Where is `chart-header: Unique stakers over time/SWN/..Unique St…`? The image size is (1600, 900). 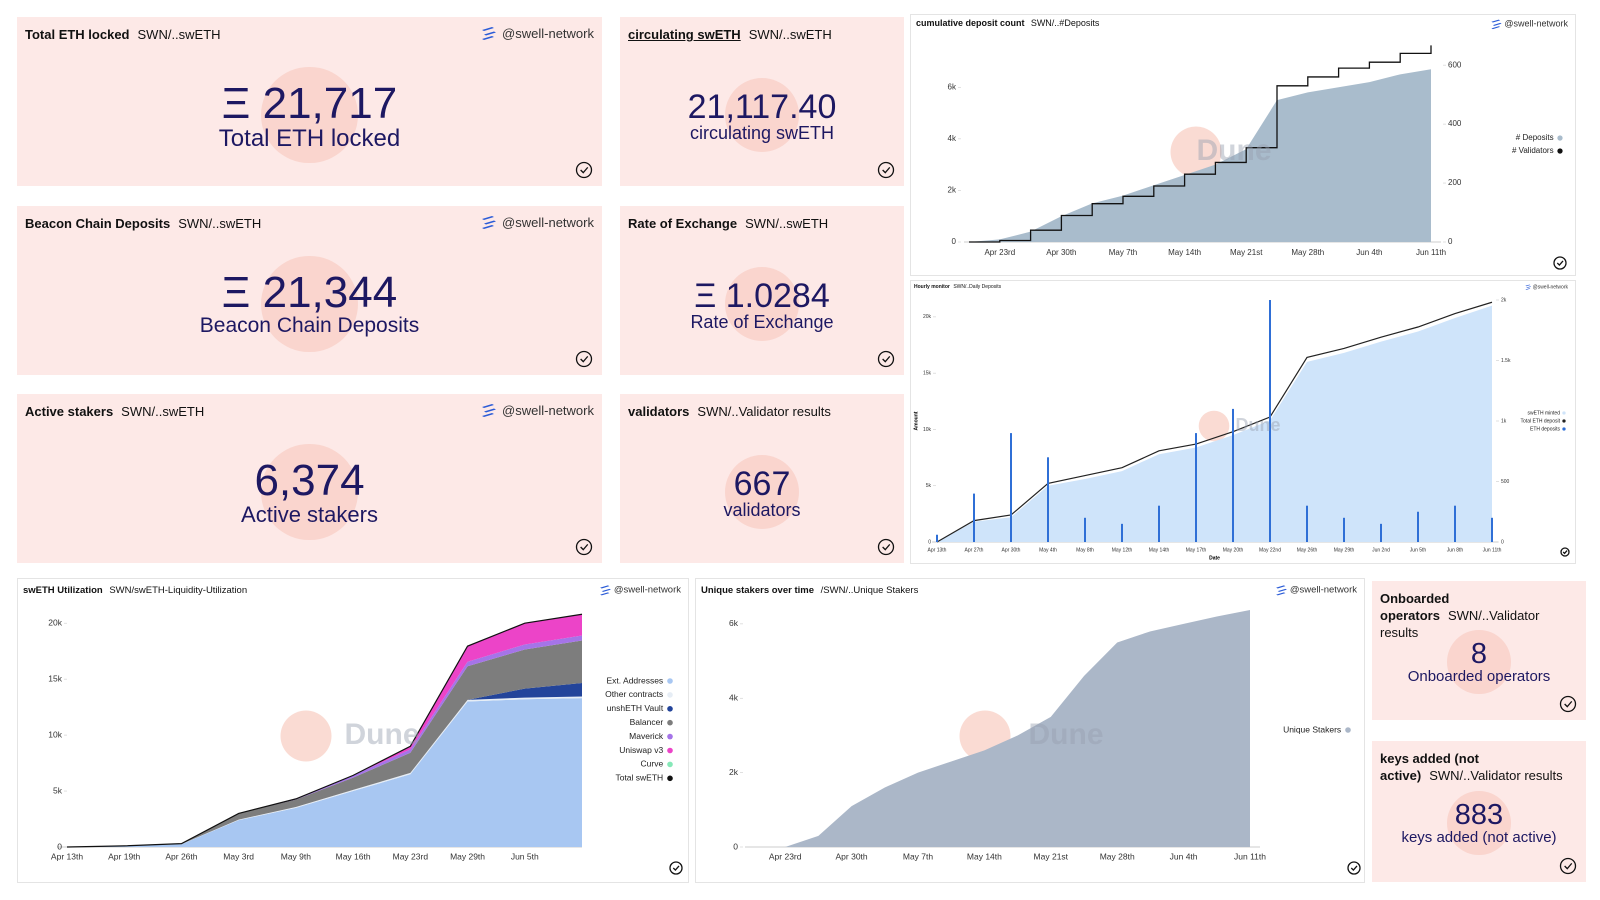 chart-header: Unique stakers over time/SWN/..Unique St… is located at coordinates (810, 590).